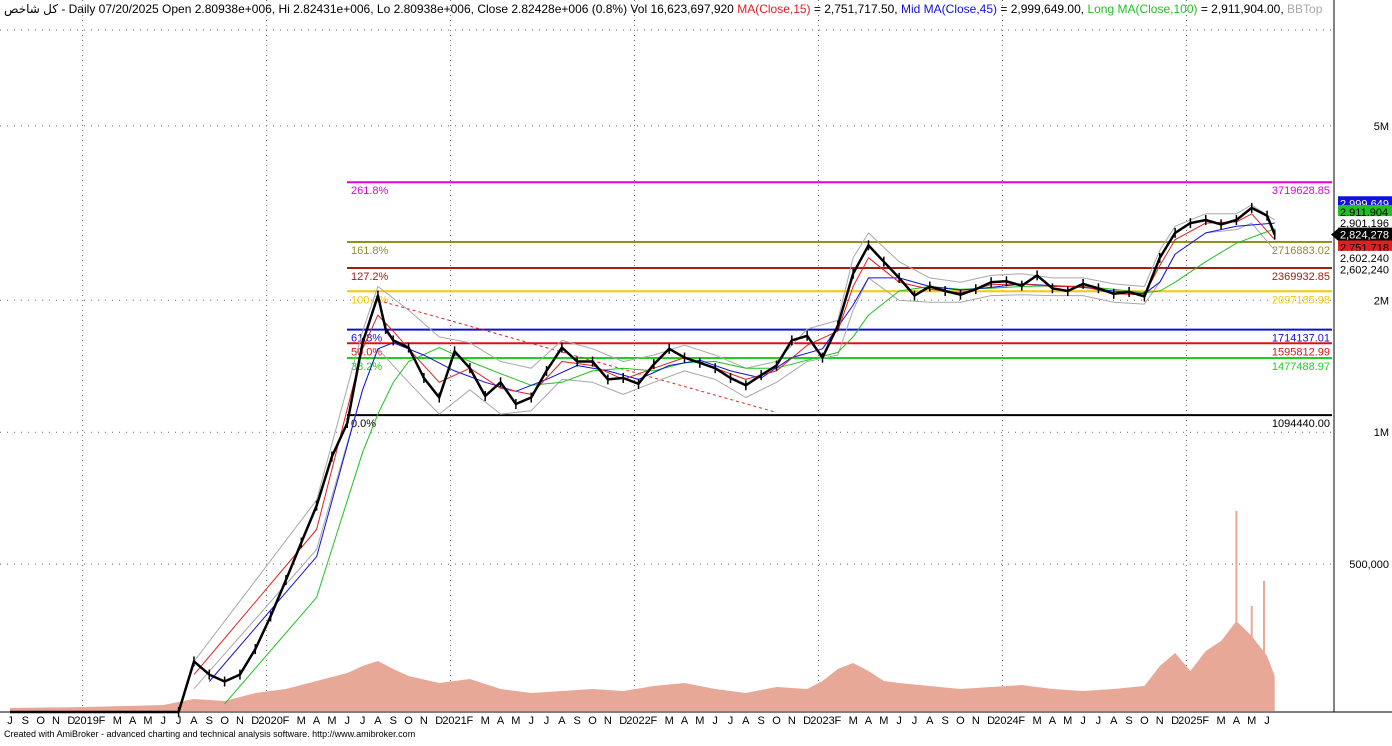 The image size is (1392, 746). I want to click on price-badge-label: 2,824,278, so click(1364, 236).